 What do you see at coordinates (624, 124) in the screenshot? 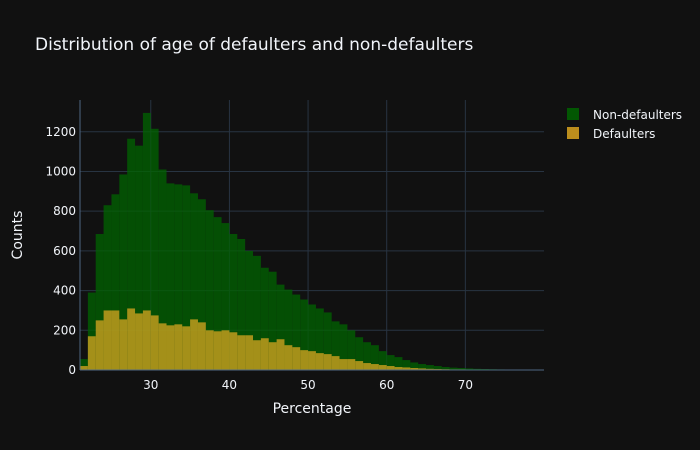
I see `legend: Non-defaulters Defaulters` at bounding box center [624, 124].